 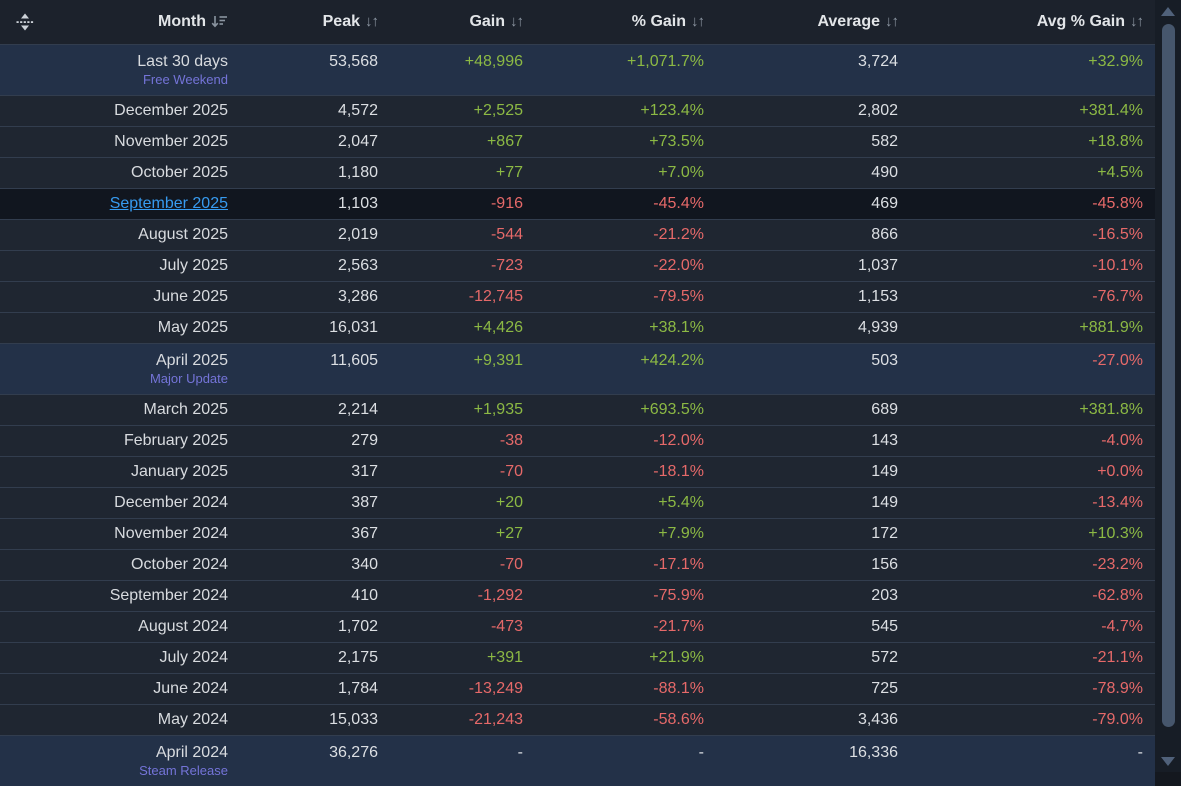 What do you see at coordinates (813, 22) in the screenshot?
I see `column-header-average: Average↓↑` at bounding box center [813, 22].